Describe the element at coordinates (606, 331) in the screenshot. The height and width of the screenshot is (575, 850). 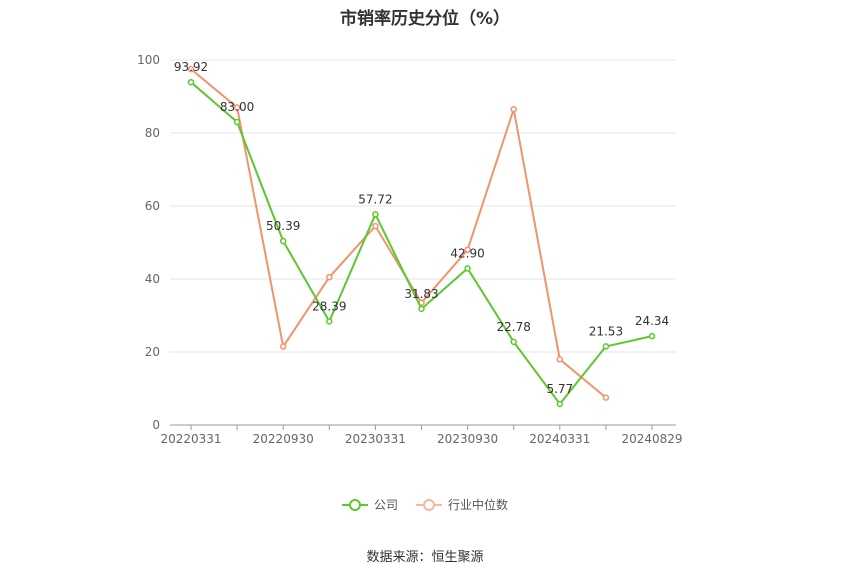
I see `data-label: 21.53` at that location.